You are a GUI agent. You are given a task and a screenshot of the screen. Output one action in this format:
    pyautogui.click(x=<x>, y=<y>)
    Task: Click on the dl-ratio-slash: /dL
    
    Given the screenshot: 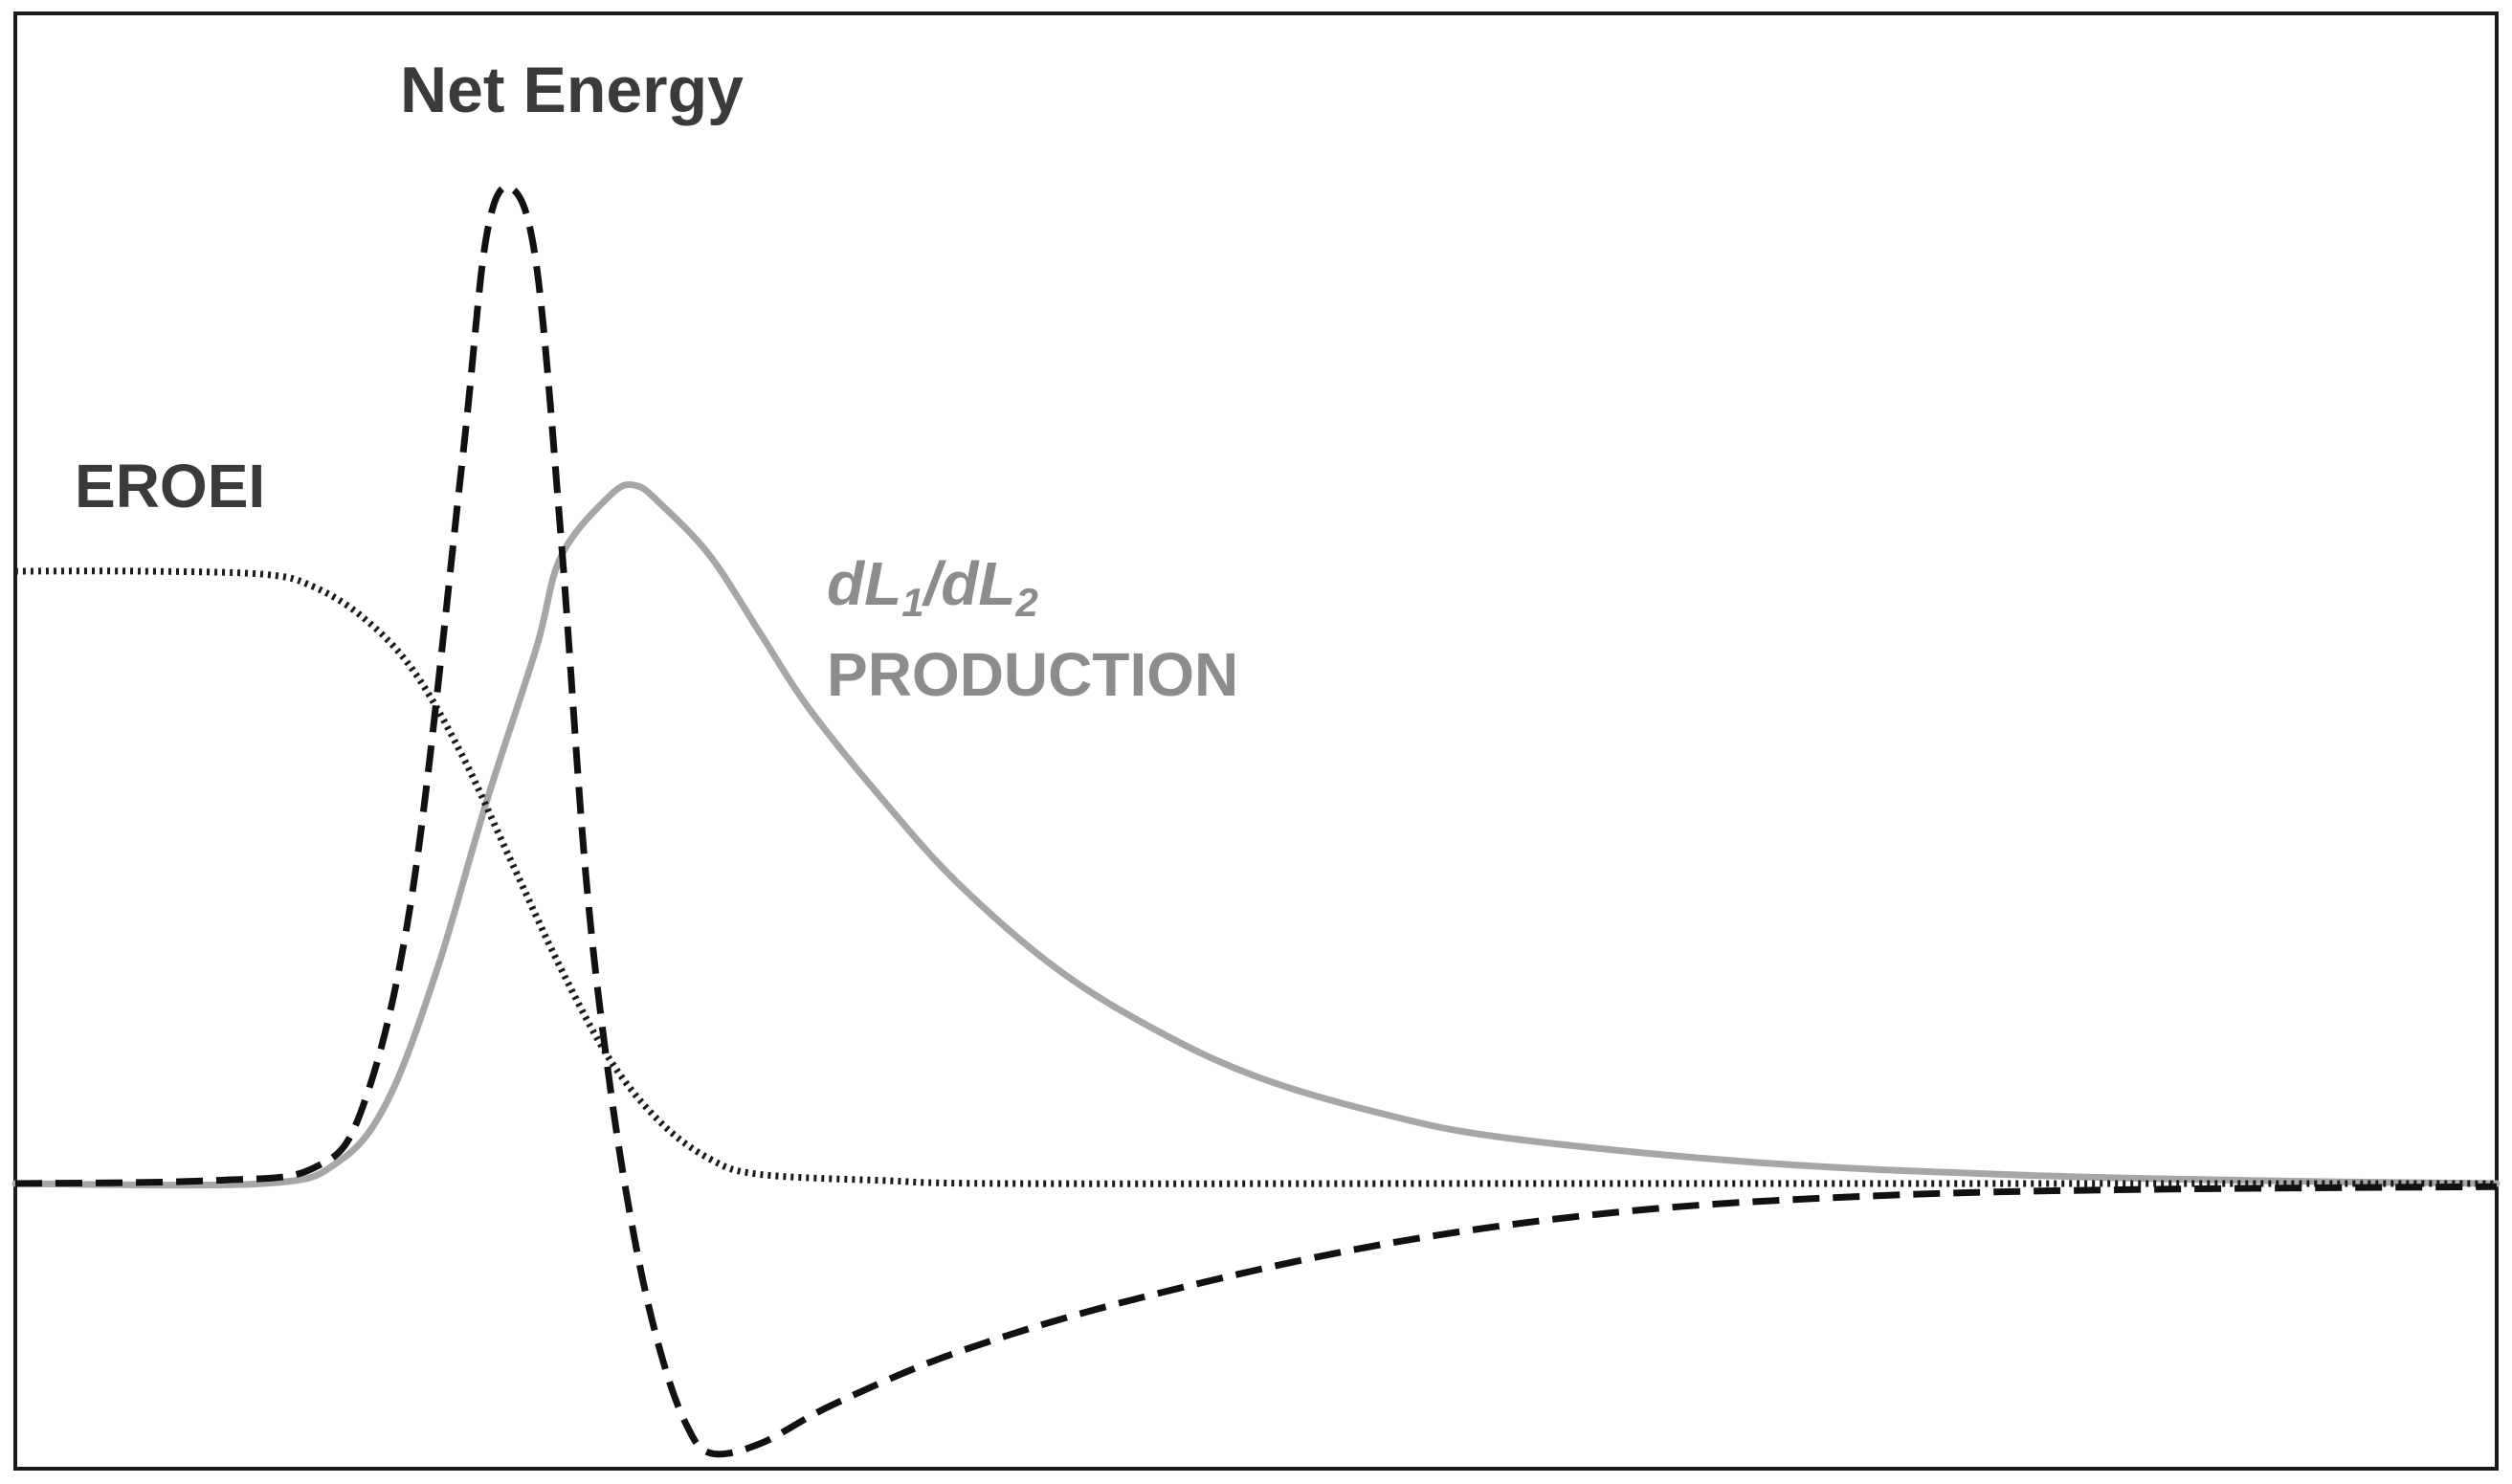 What is the action you would take?
    pyautogui.click(x=969, y=583)
    